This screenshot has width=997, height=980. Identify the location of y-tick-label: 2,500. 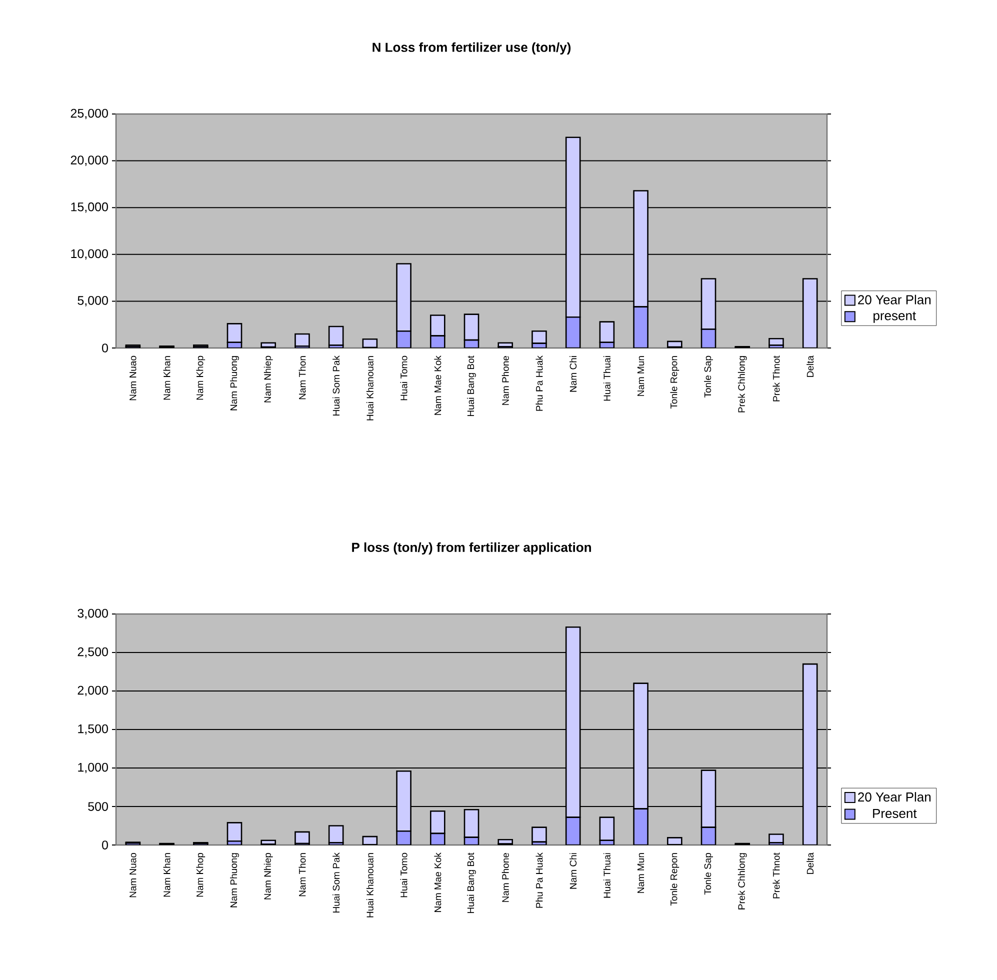
(93, 652).